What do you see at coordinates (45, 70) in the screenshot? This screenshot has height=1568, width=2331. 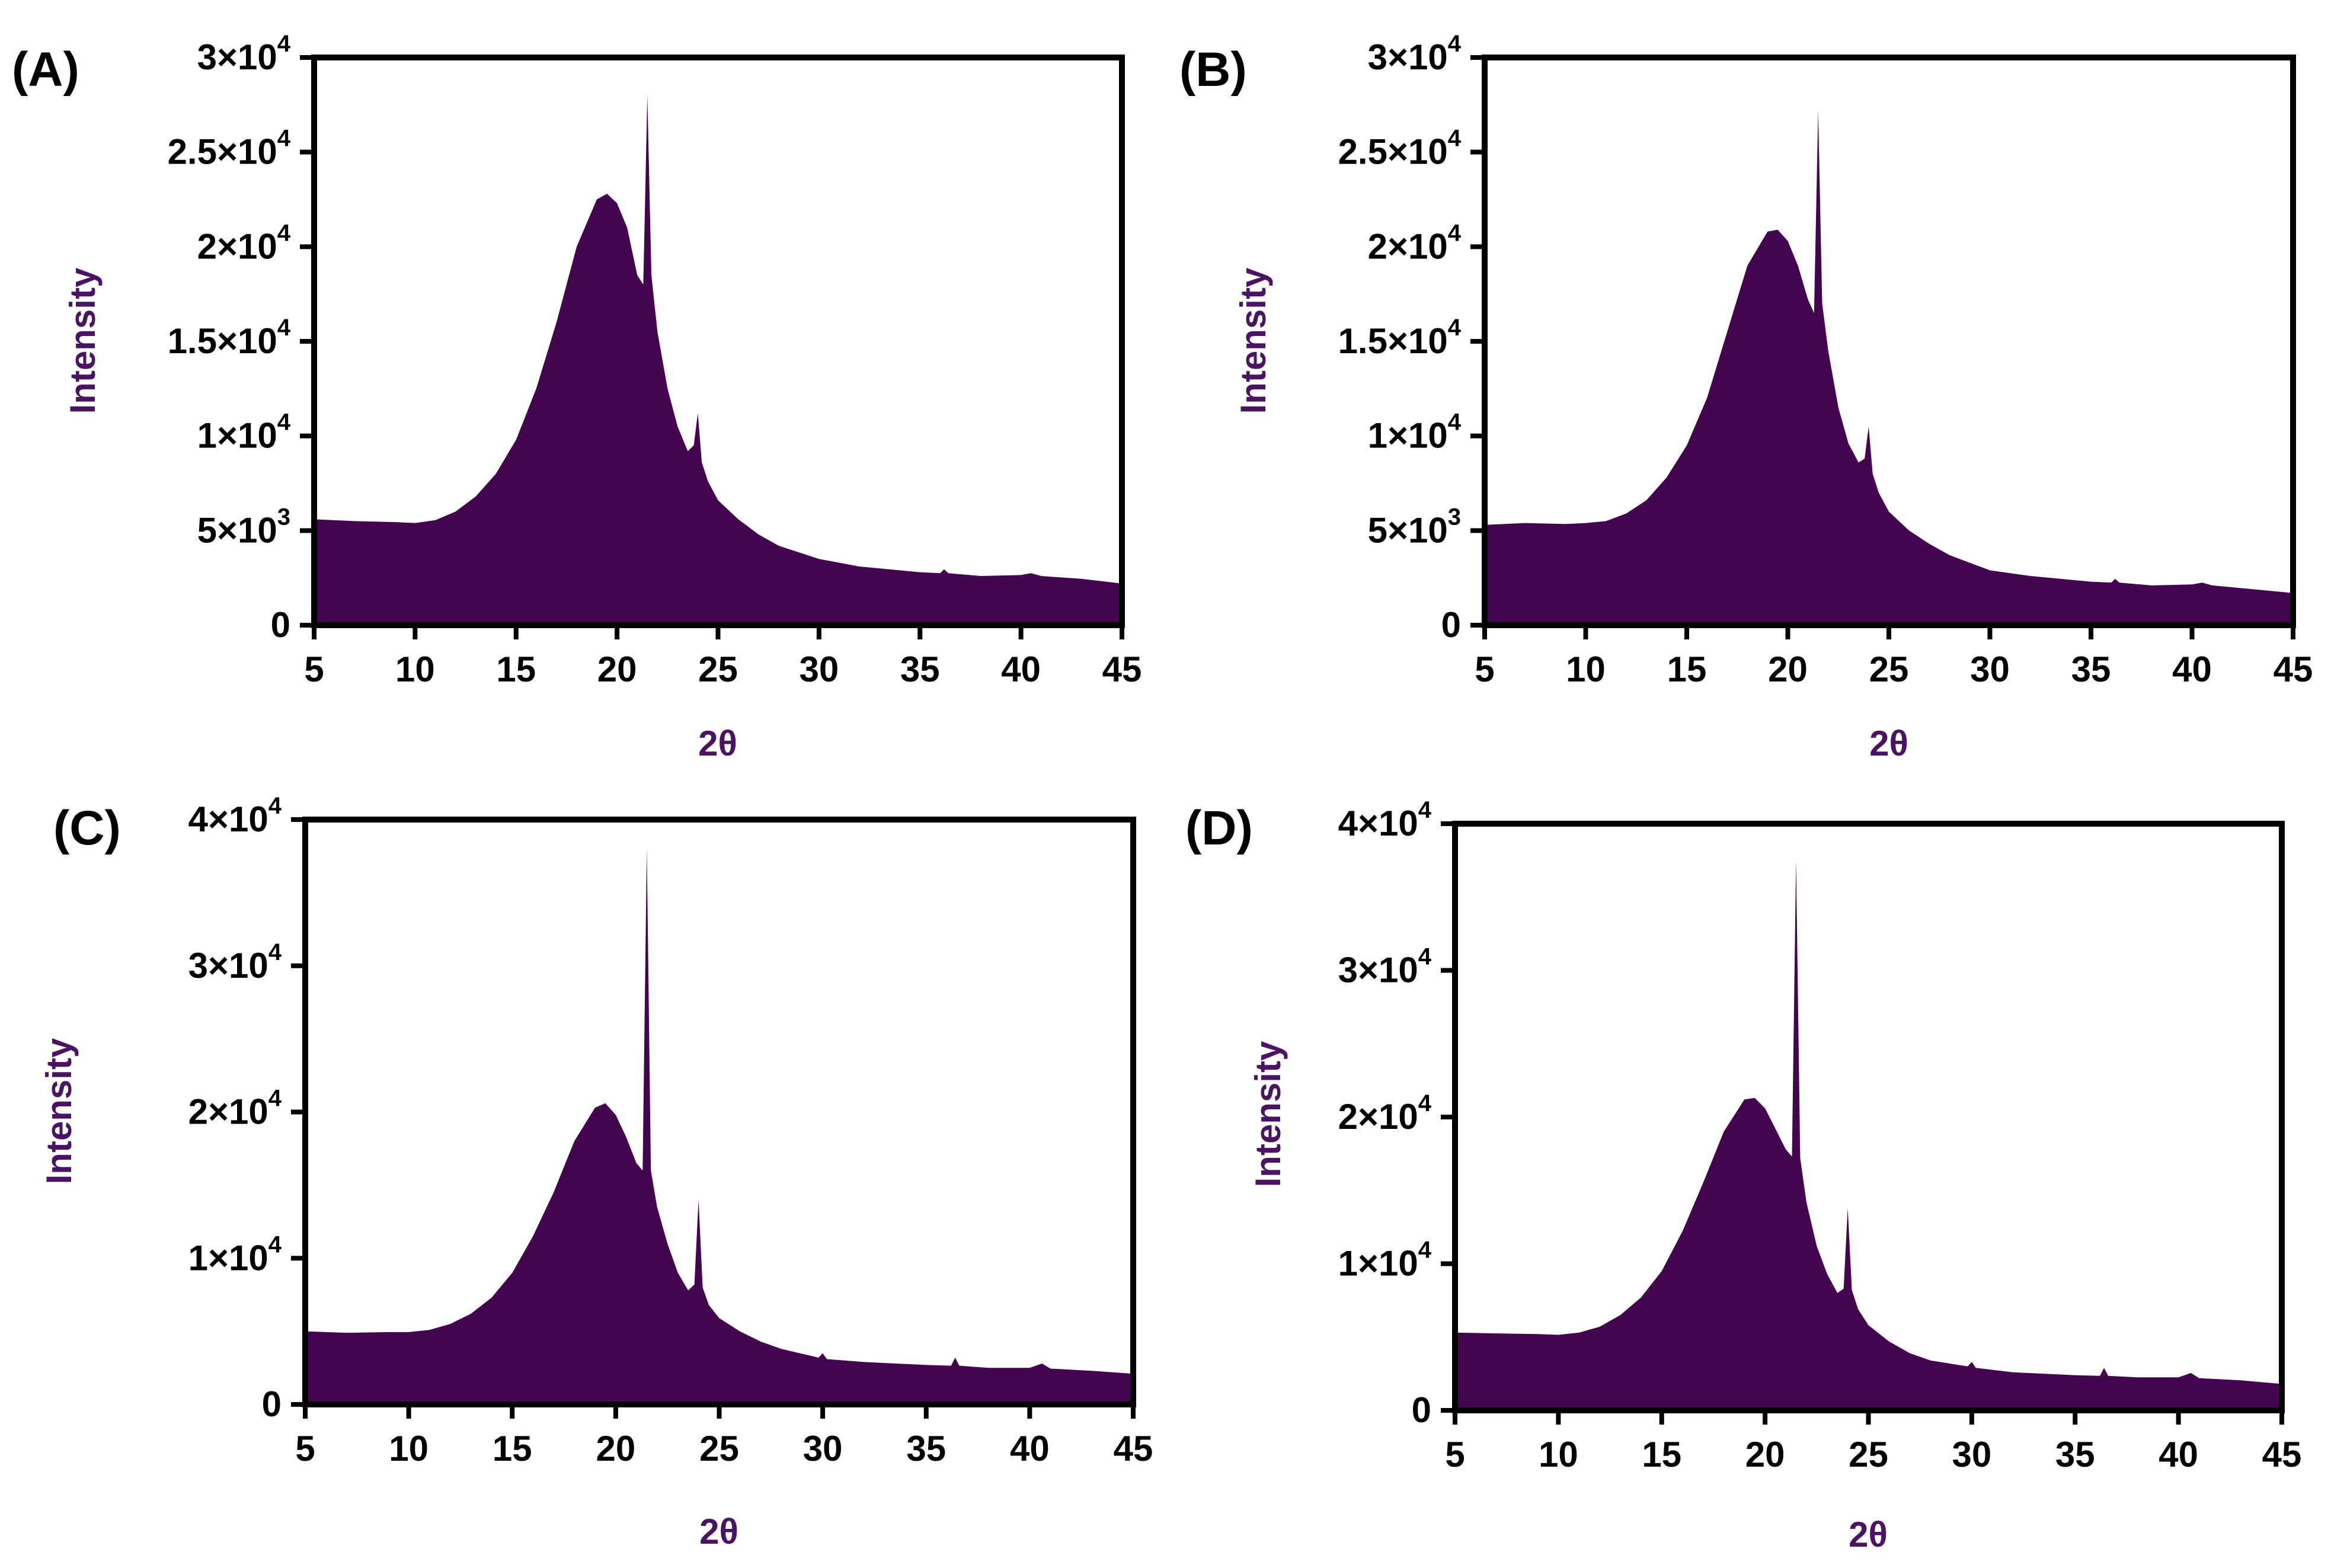 I see `panel-label: (A)` at bounding box center [45, 70].